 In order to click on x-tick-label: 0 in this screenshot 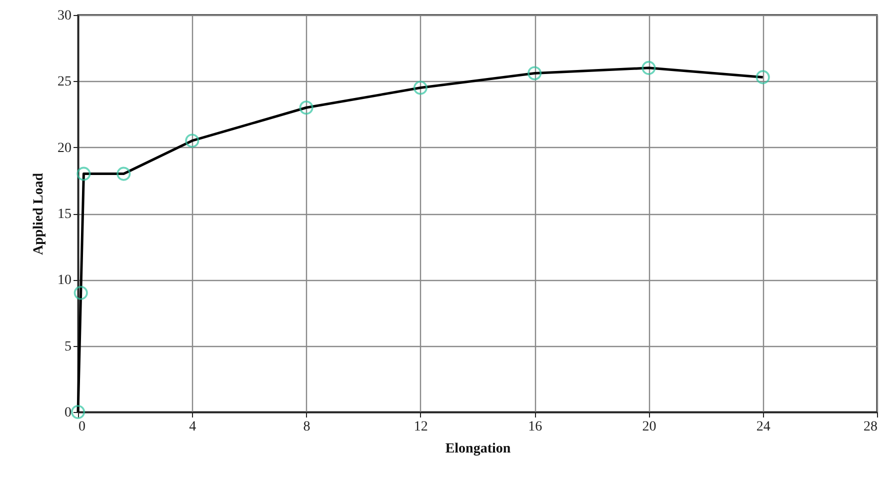, I will do `click(82, 427)`.